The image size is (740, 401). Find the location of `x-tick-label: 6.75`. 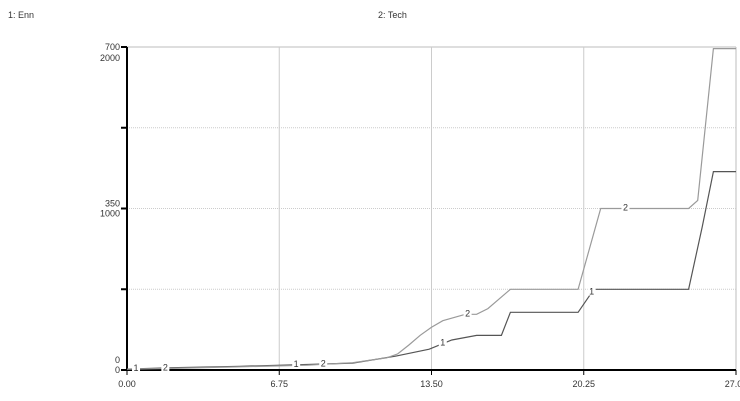

x-tick-label: 6.75 is located at coordinates (279, 384).